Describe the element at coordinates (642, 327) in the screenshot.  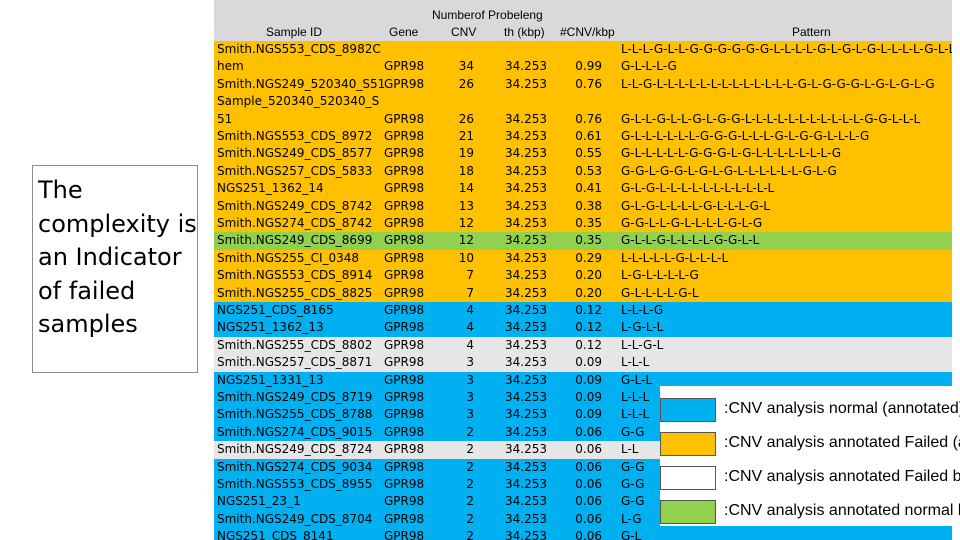
I see `pattern-cell: L-G-L-L` at that location.